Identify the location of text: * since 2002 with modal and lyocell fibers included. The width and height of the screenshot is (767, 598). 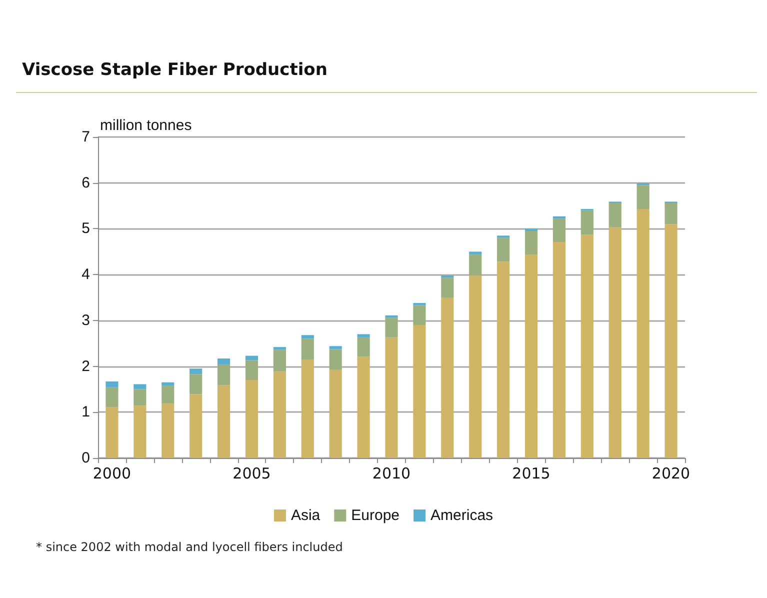
(189, 547).